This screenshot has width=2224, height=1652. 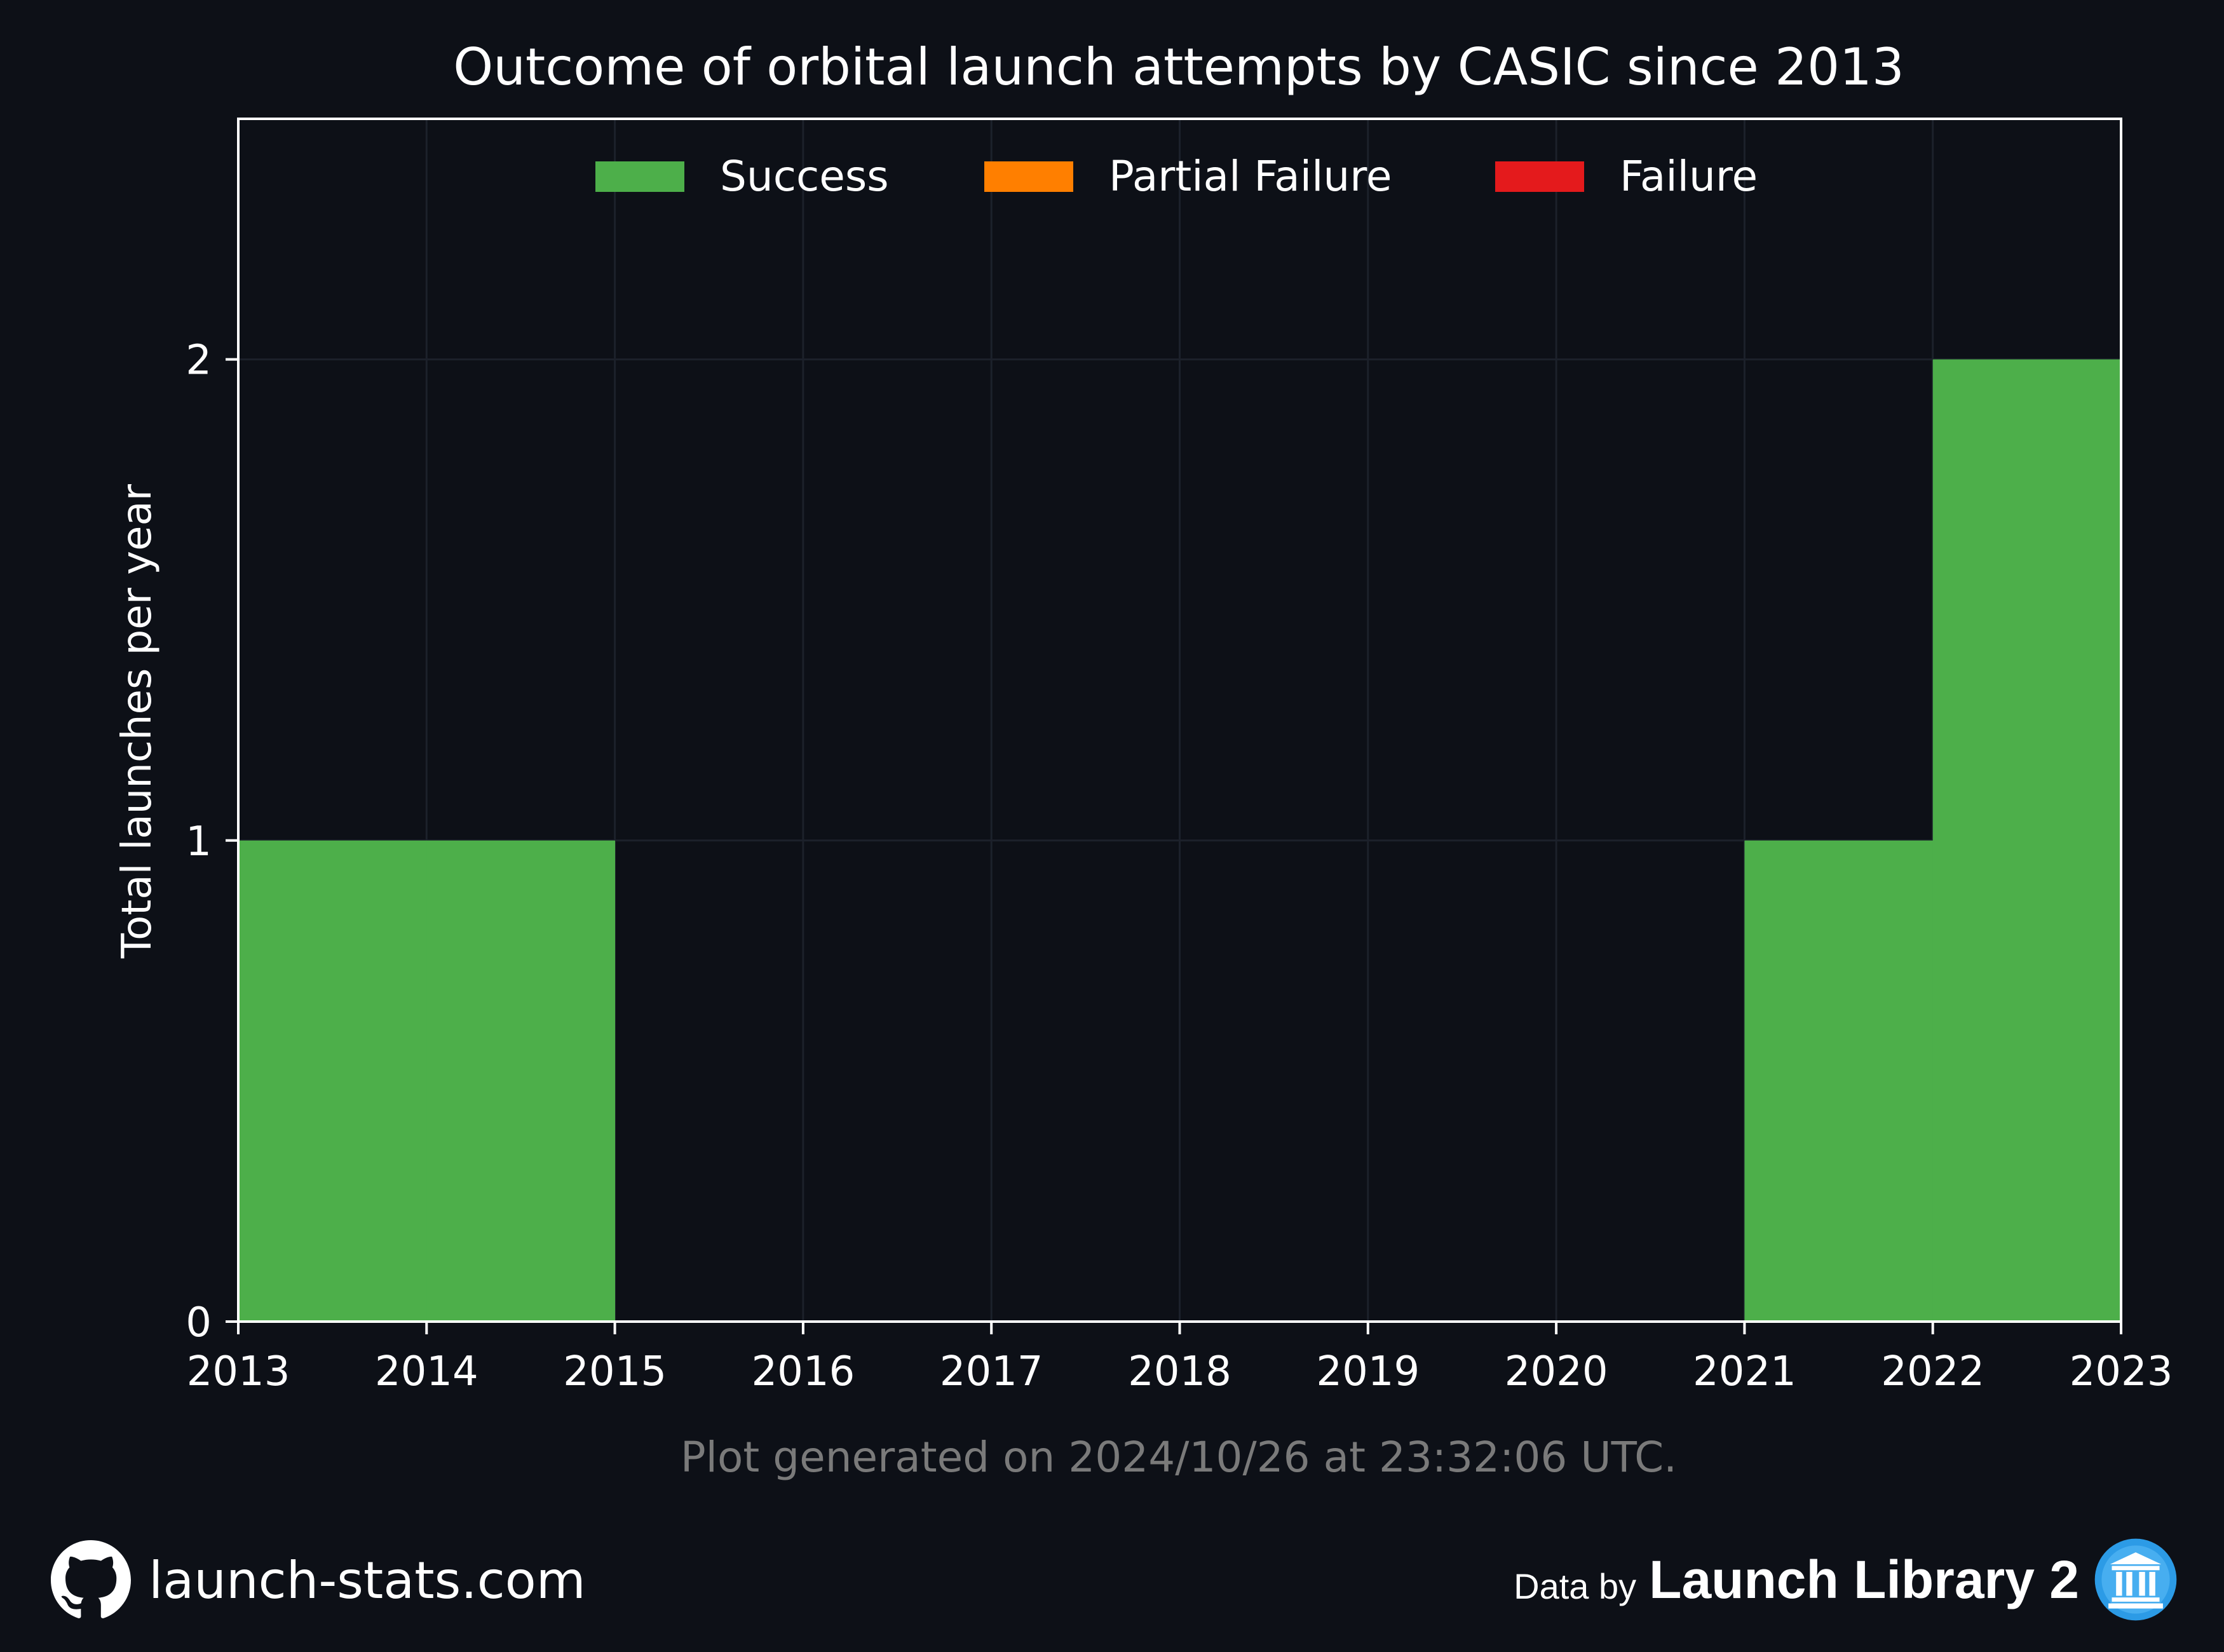 What do you see at coordinates (1540, 177) in the screenshot?
I see `legend-swatch-failure` at bounding box center [1540, 177].